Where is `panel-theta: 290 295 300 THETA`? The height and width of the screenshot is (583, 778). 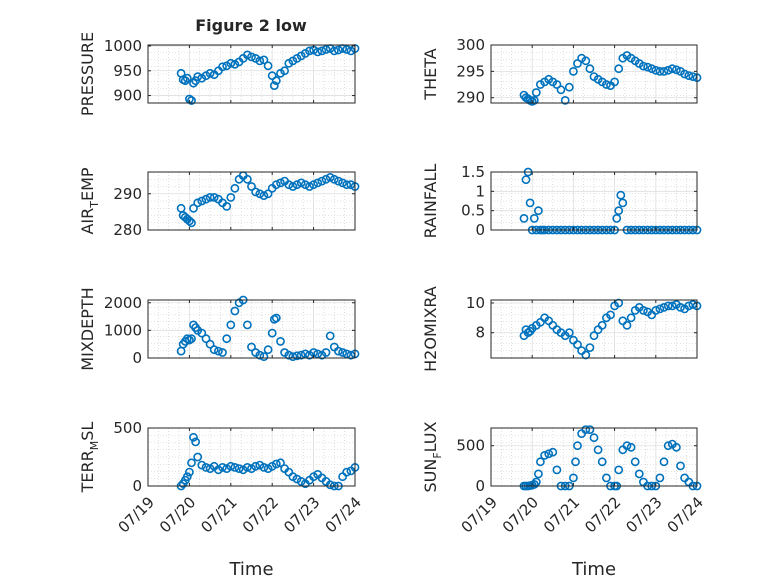 panel-theta: 290 295 300 THETA is located at coordinates (561, 71).